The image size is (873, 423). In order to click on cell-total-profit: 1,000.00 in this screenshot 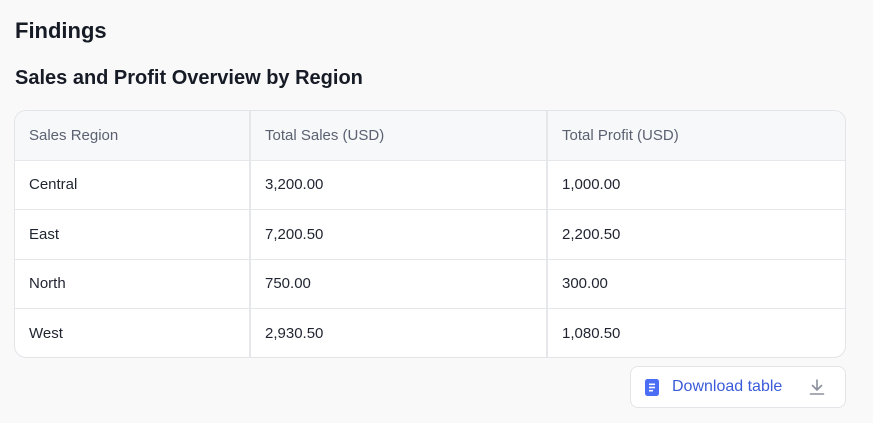, I will do `click(695, 185)`.